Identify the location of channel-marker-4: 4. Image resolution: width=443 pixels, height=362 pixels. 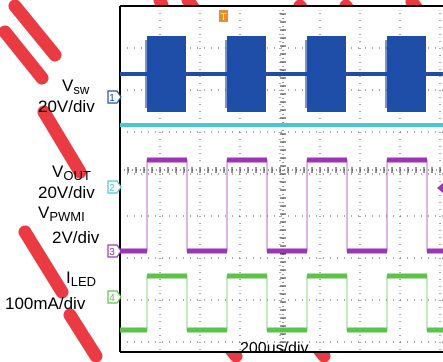
(114, 297).